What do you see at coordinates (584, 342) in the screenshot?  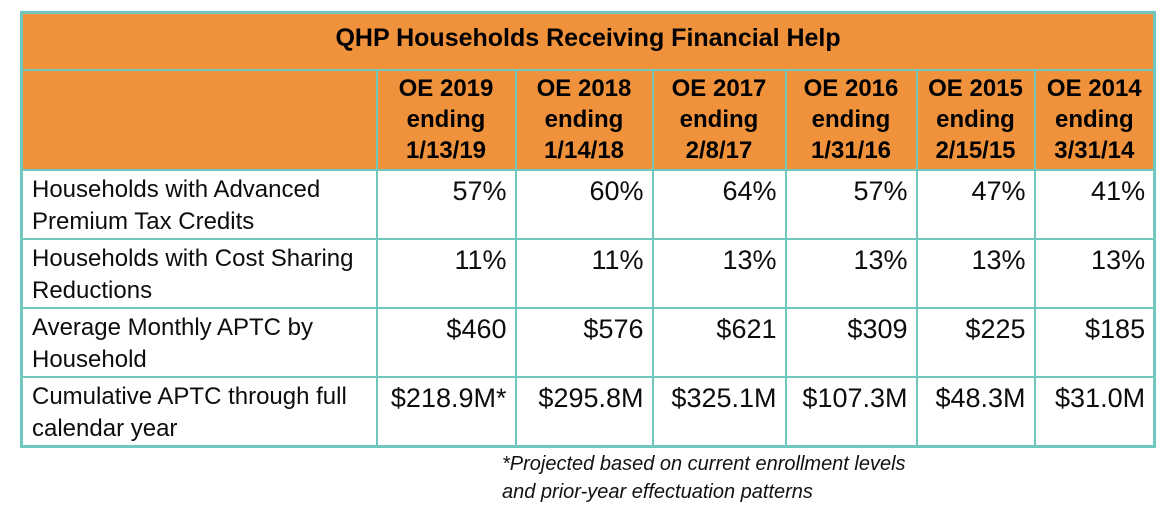 I see `value-cell: $576` at bounding box center [584, 342].